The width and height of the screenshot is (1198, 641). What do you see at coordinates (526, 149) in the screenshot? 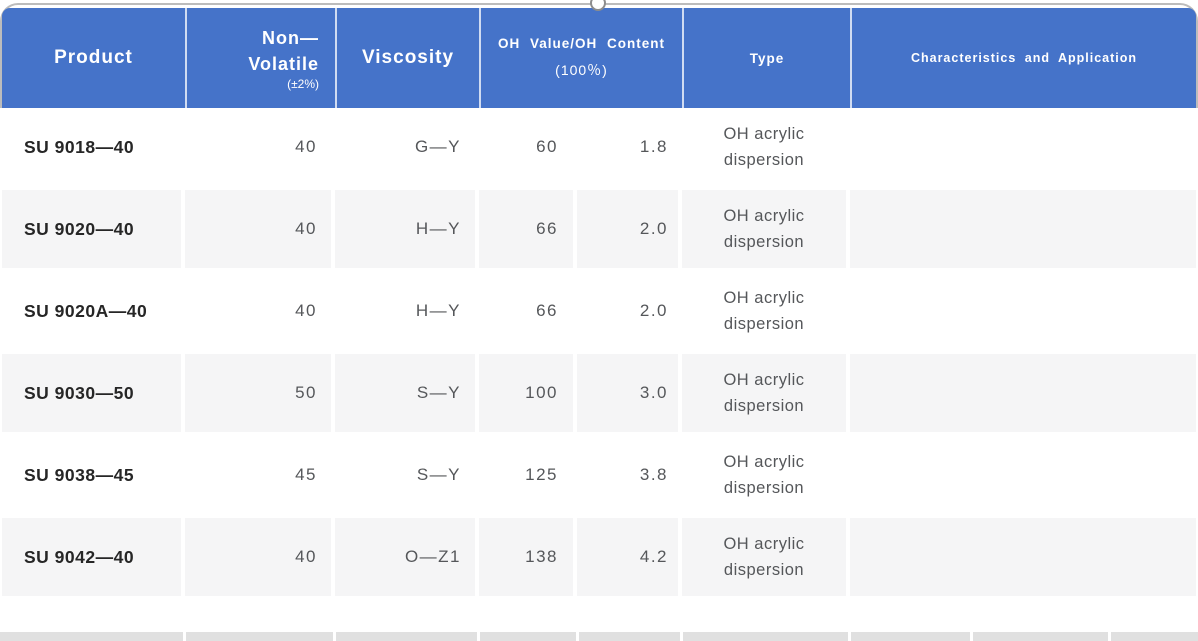
I see `cell-oh-value: 60` at bounding box center [526, 149].